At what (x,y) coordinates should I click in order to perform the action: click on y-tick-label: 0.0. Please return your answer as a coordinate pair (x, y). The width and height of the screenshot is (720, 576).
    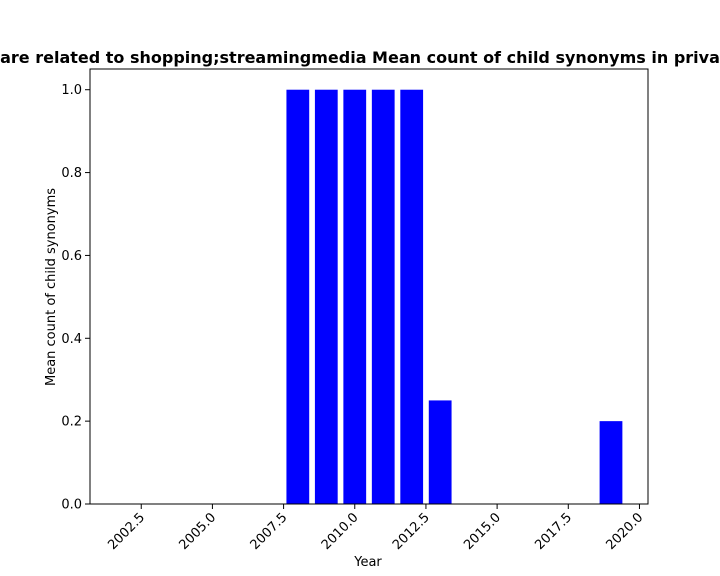
    Looking at the image, I should click on (71, 505).